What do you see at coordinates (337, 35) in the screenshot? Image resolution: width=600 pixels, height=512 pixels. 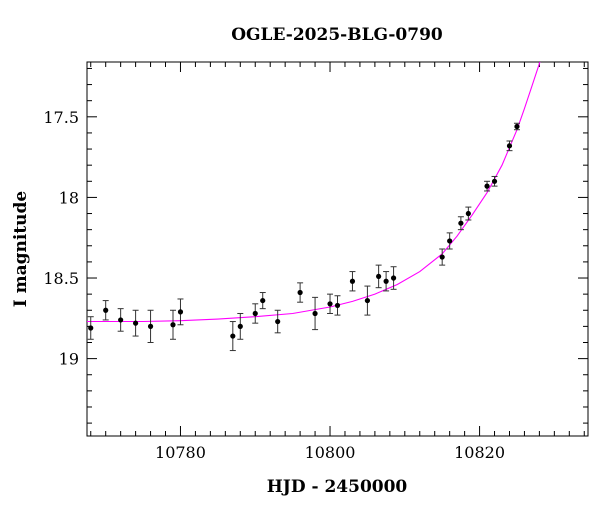 I see `chart-title: OGLE-2025-BLG-0790` at bounding box center [337, 35].